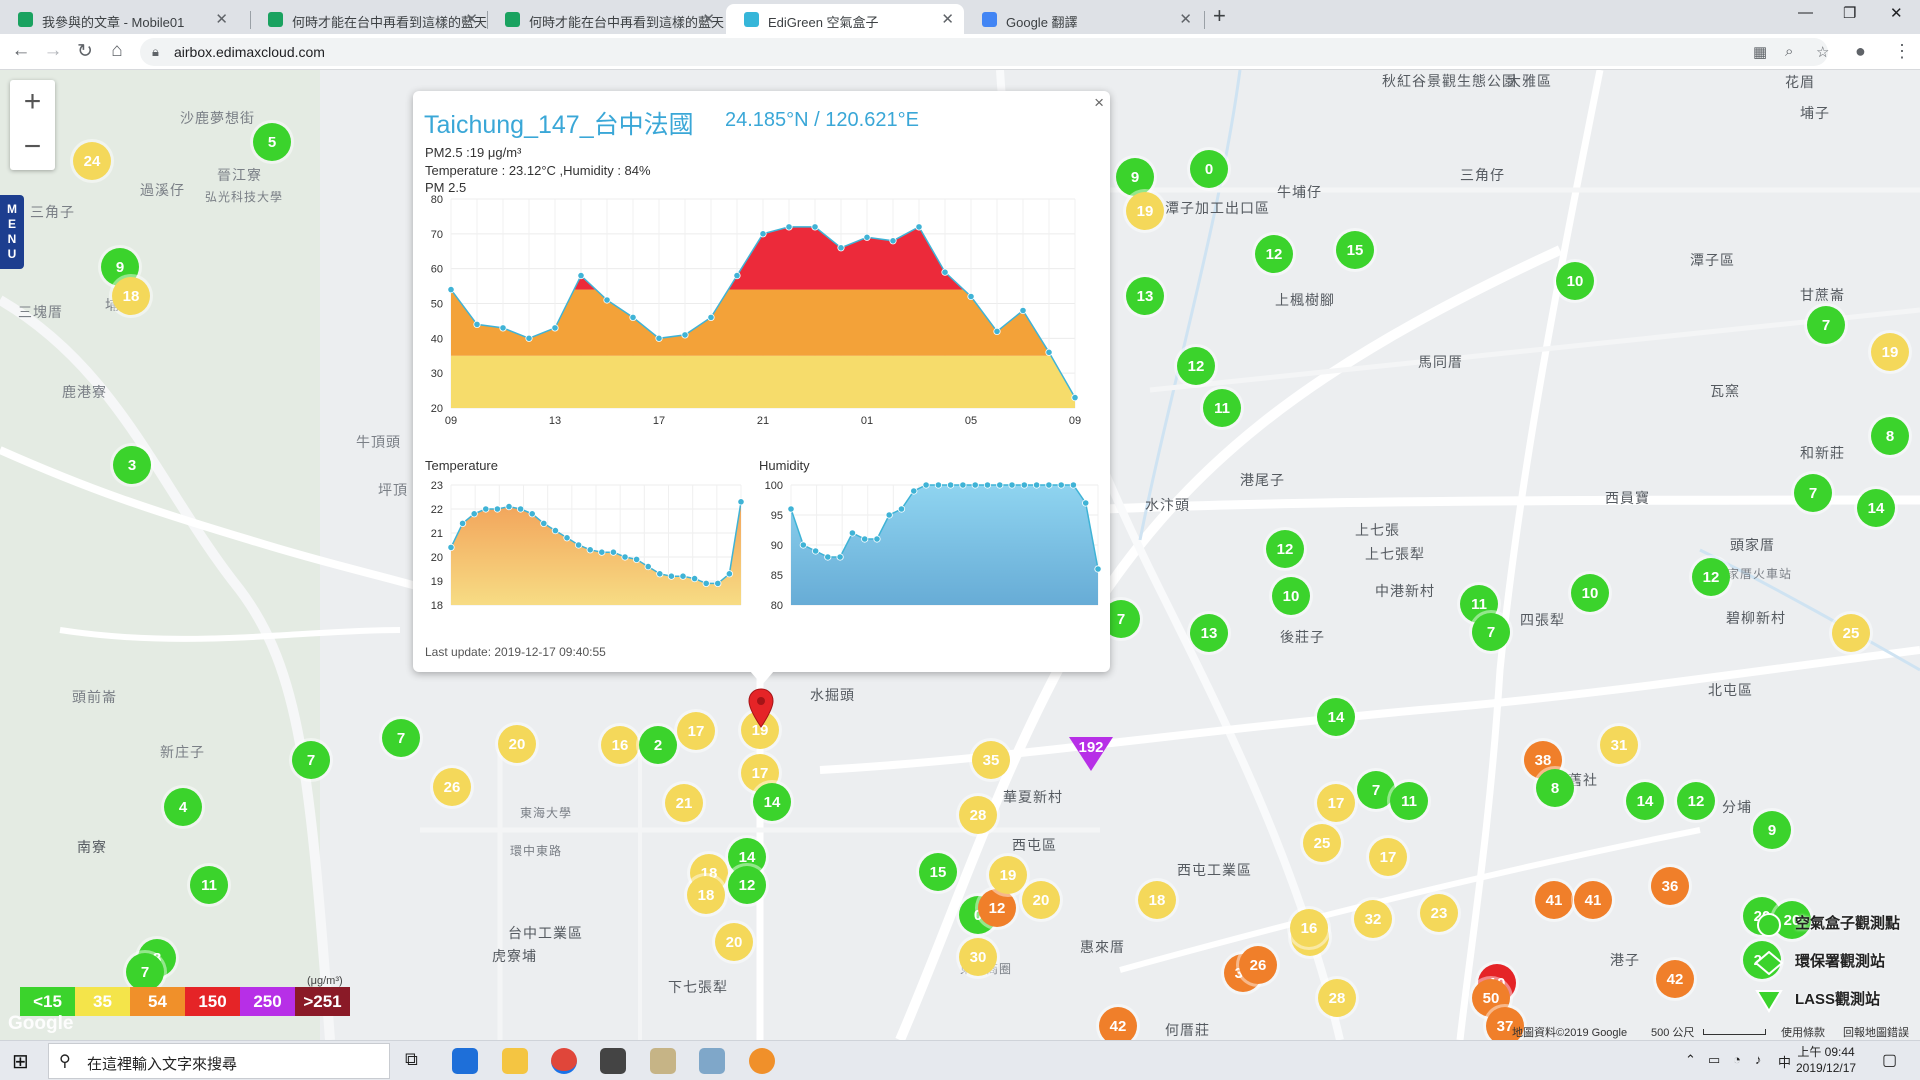 Image resolution: width=1920 pixels, height=1080 pixels. I want to click on windows-start-icon: ⊞, so click(20, 1062).